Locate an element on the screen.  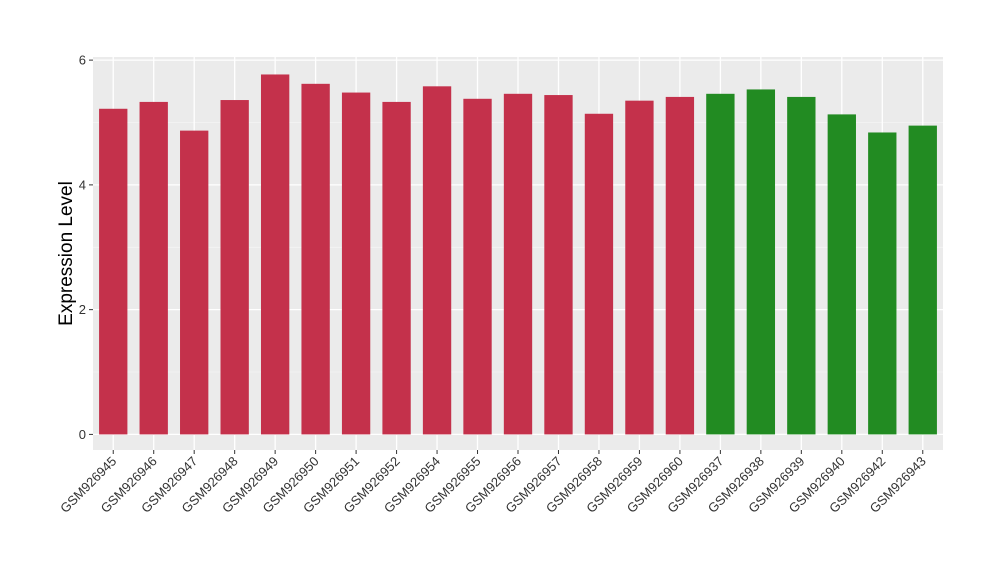
bar-GSM926938 is located at coordinates (761, 262).